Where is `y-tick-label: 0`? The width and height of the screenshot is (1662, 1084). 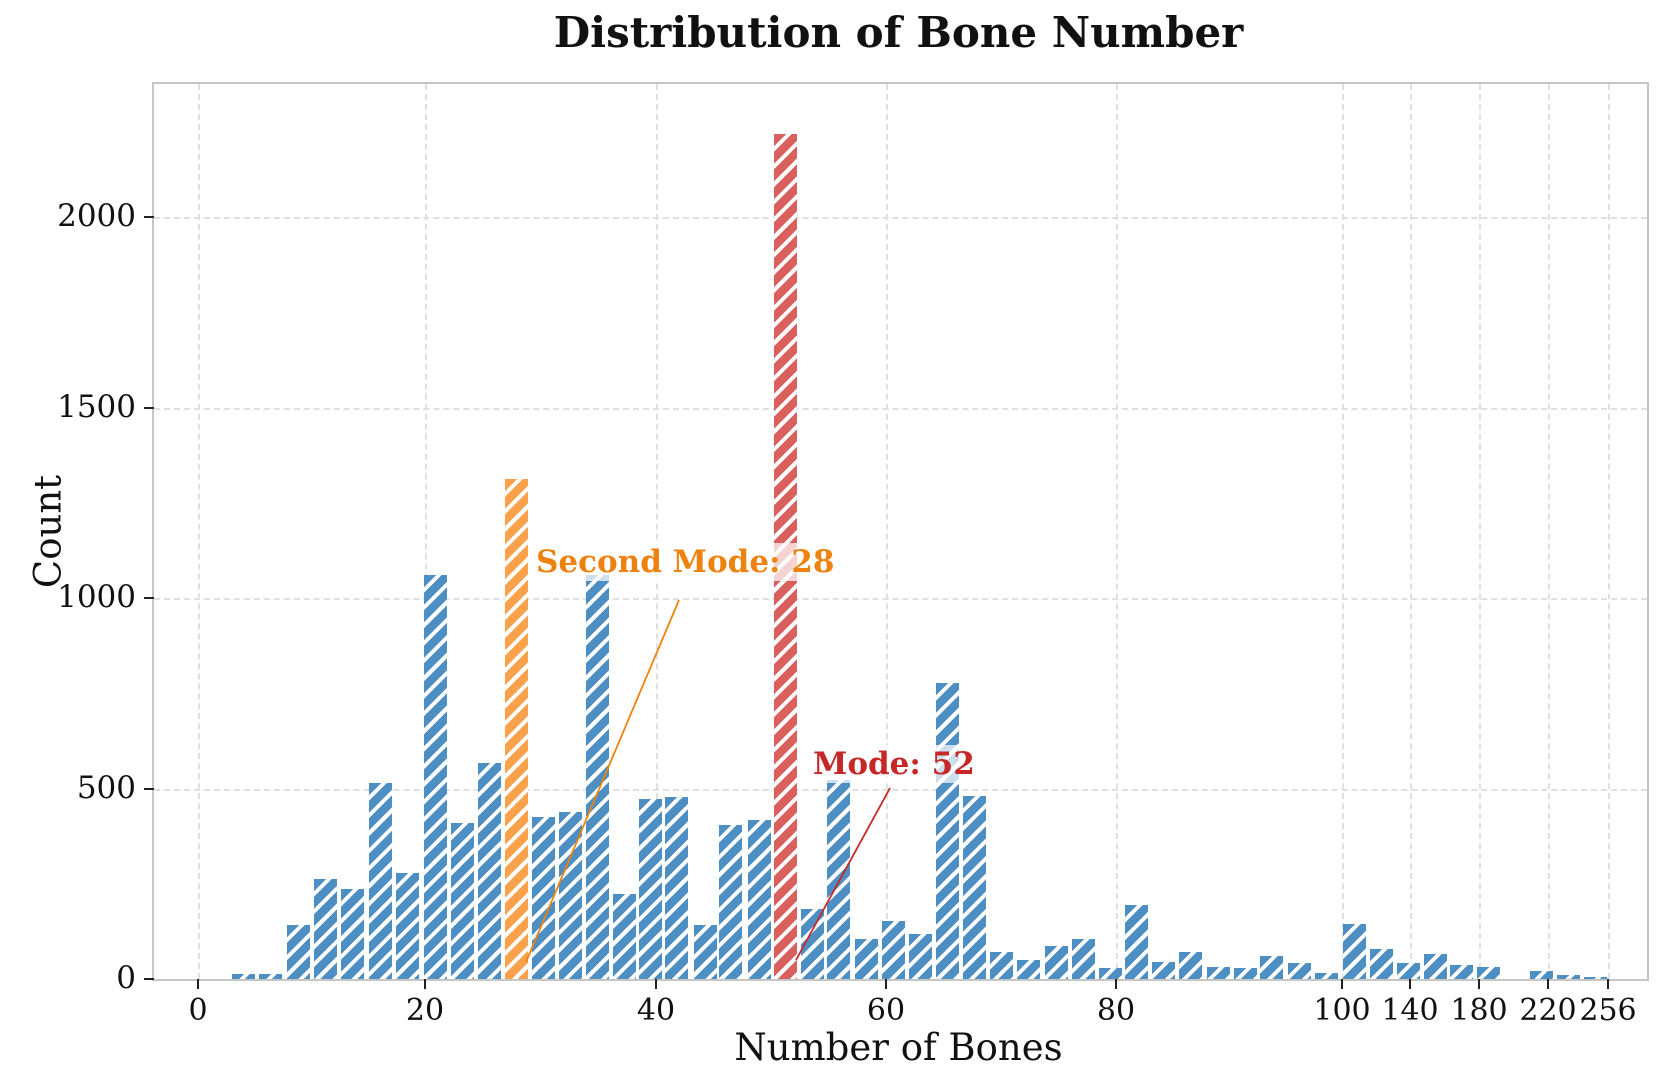
y-tick-label: 0 is located at coordinates (126, 978).